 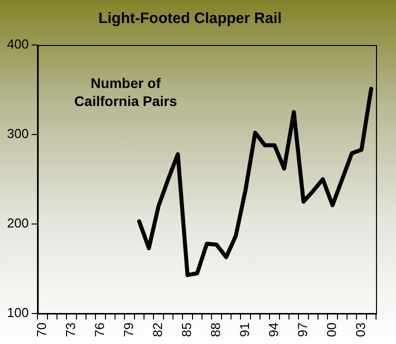 I want to click on x-tick-label: 70, so click(x=42, y=330).